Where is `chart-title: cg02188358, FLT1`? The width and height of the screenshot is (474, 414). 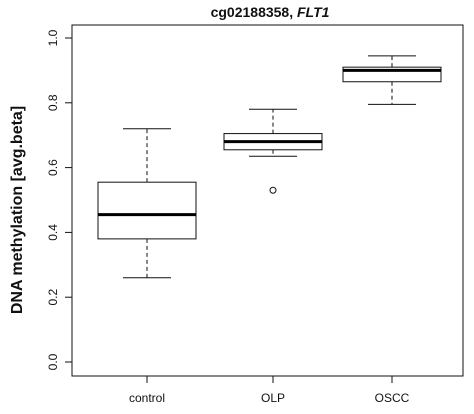
chart-title: cg02188358, FLT1 is located at coordinates (270, 12).